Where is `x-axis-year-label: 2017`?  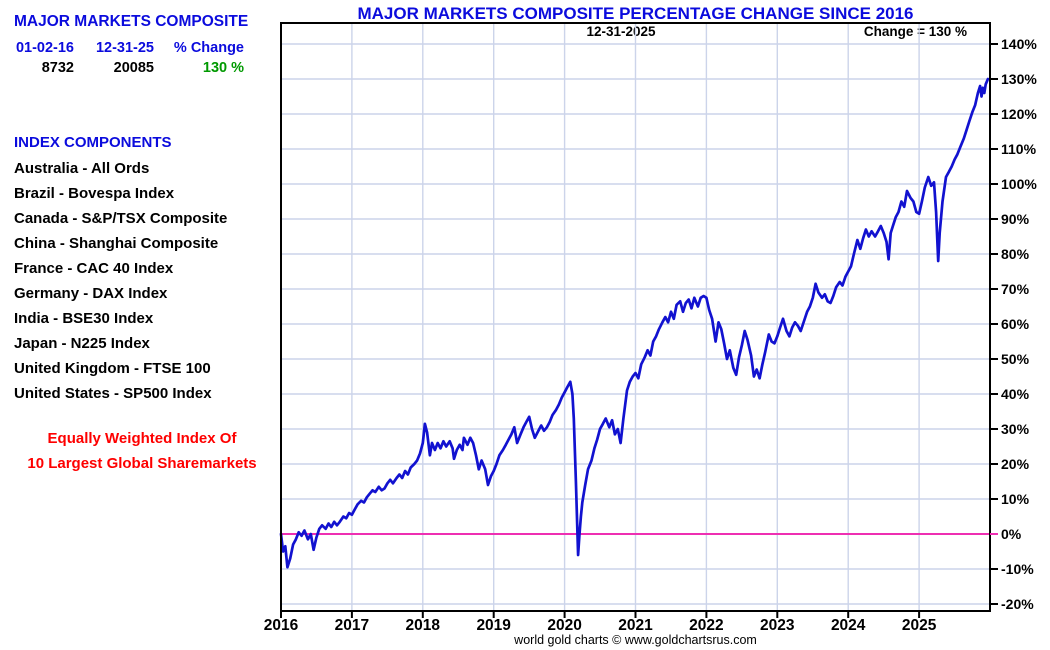
x-axis-year-label: 2017 is located at coordinates (352, 625).